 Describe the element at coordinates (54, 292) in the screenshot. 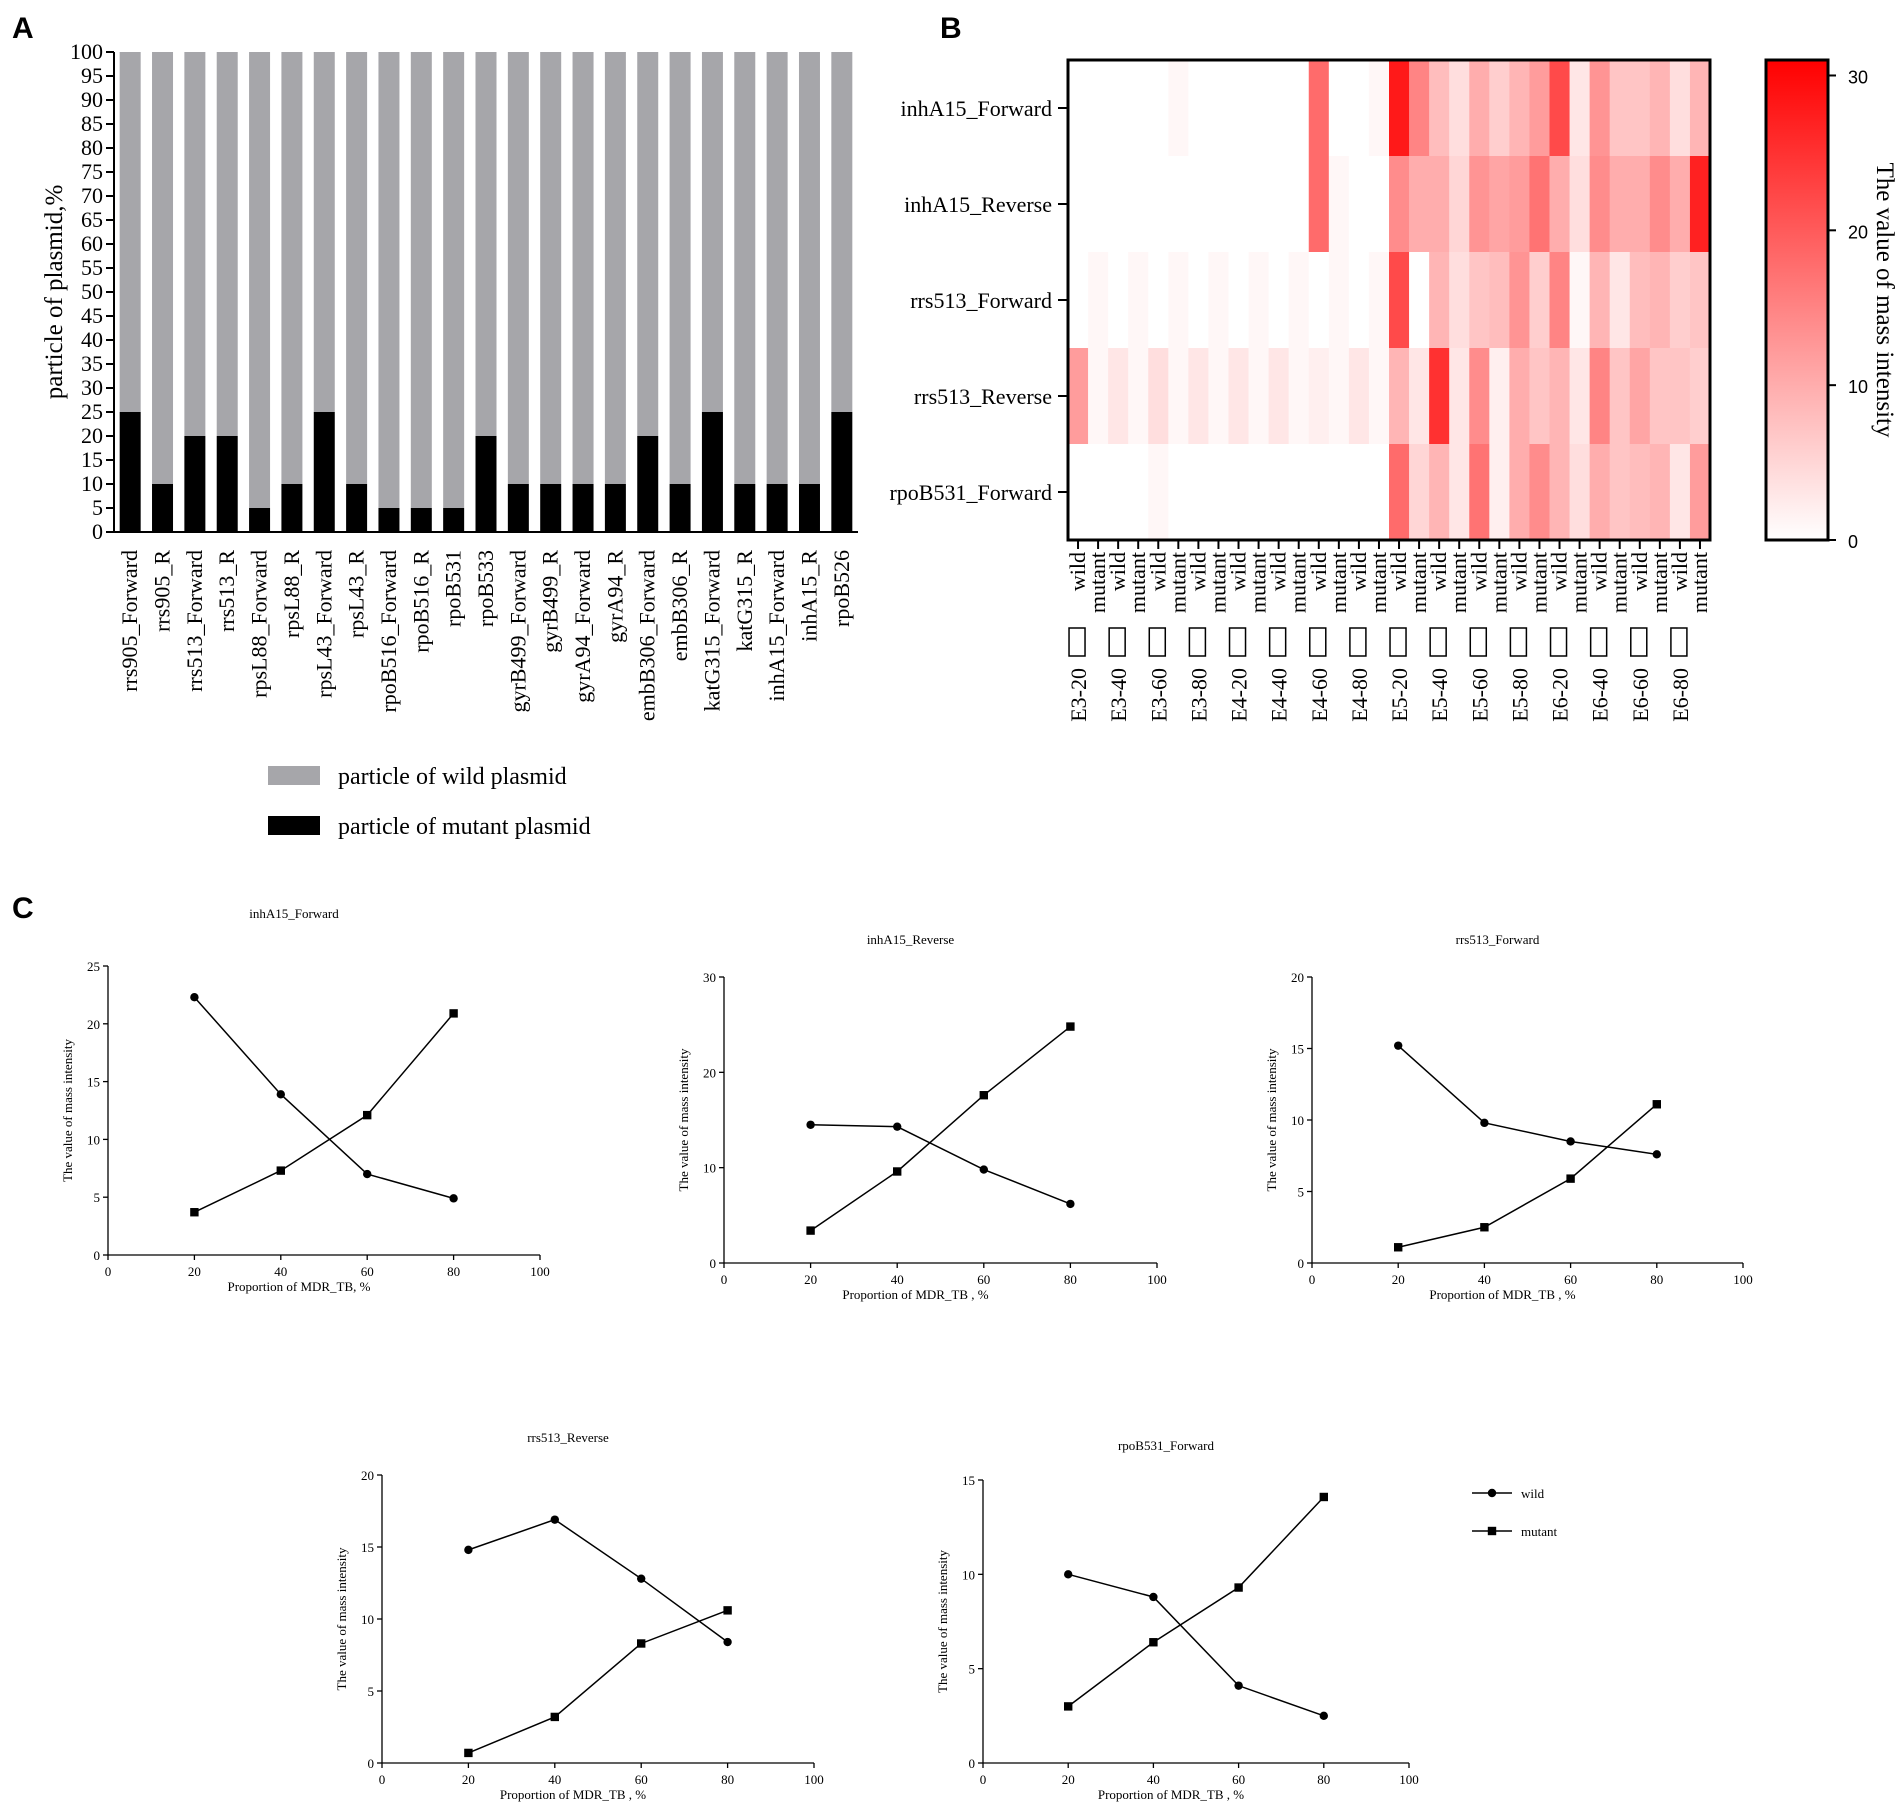

I see `y-axis-label: particle of plasmid,%` at that location.